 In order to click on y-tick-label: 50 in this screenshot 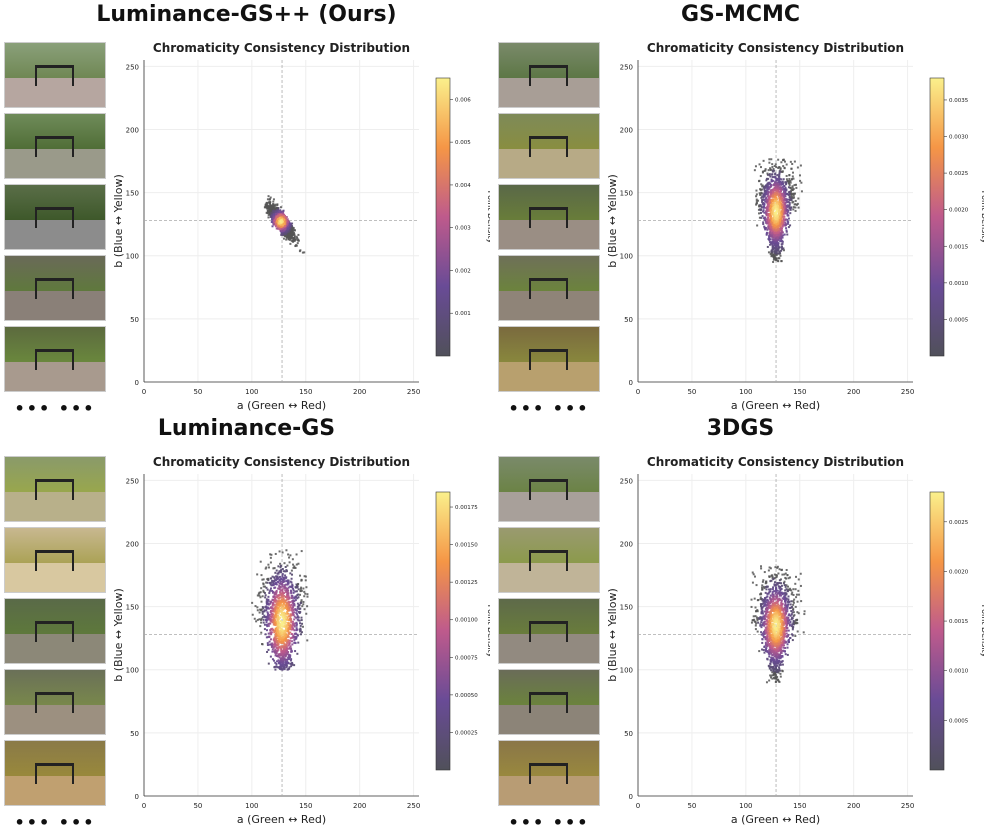, I will do `click(628, 734)`.